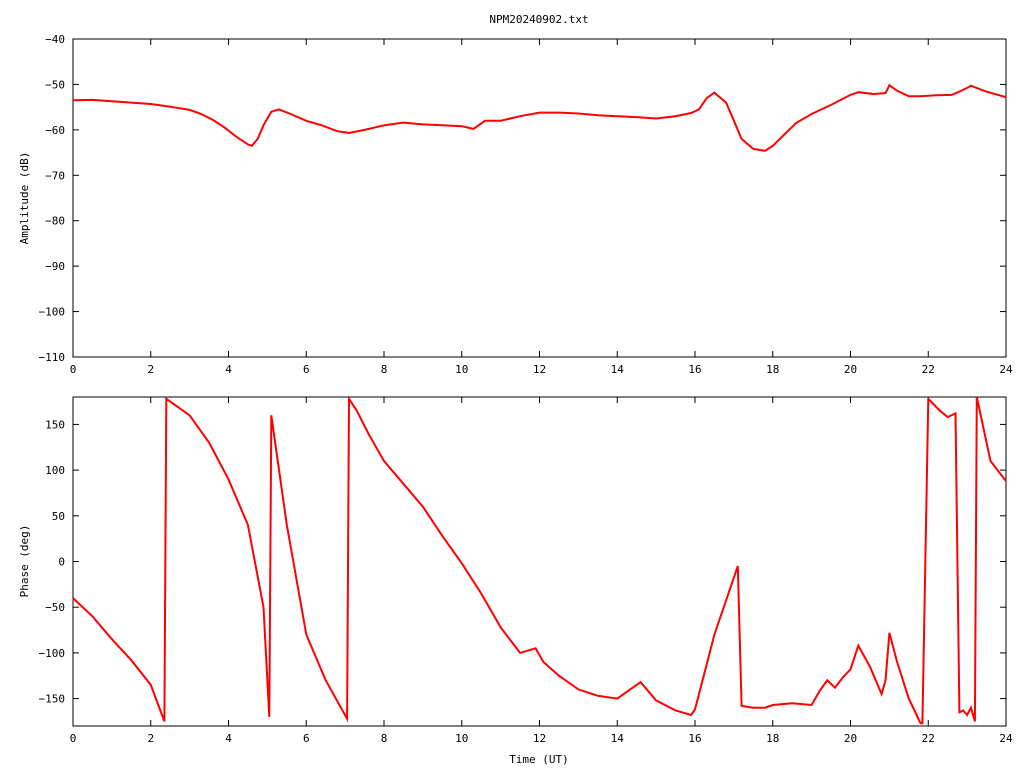  I want to click on amplitude-x-tick-label: 22, so click(928, 369).